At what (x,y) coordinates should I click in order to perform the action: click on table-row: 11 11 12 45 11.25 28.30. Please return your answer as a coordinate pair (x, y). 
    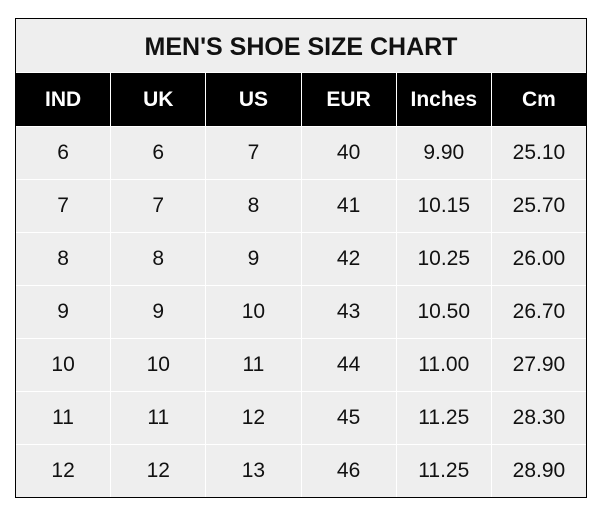
    Looking at the image, I should click on (301, 417).